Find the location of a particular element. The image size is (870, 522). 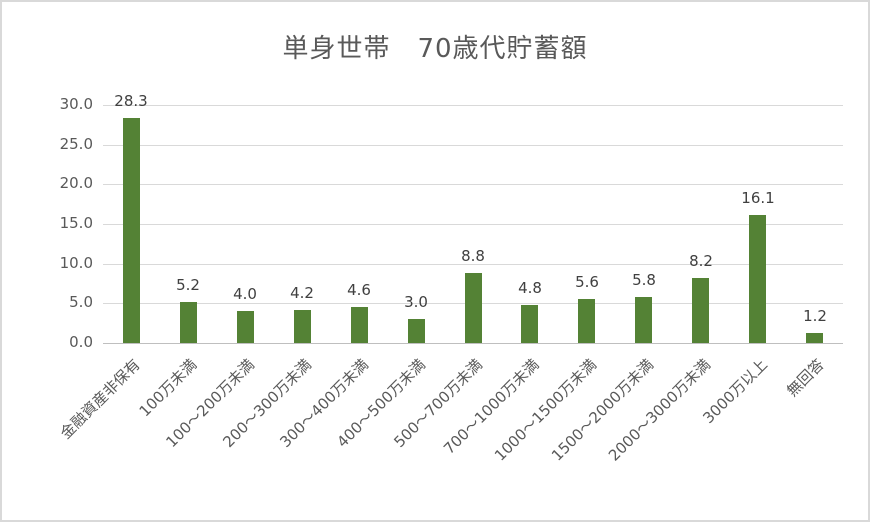

y-axis-tick-label: 10.0 is located at coordinates (76, 263).